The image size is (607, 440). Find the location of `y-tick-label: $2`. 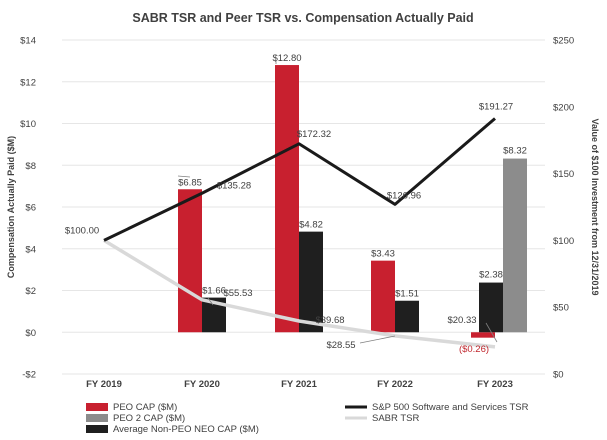

y-tick-label: $2 is located at coordinates (30, 291).